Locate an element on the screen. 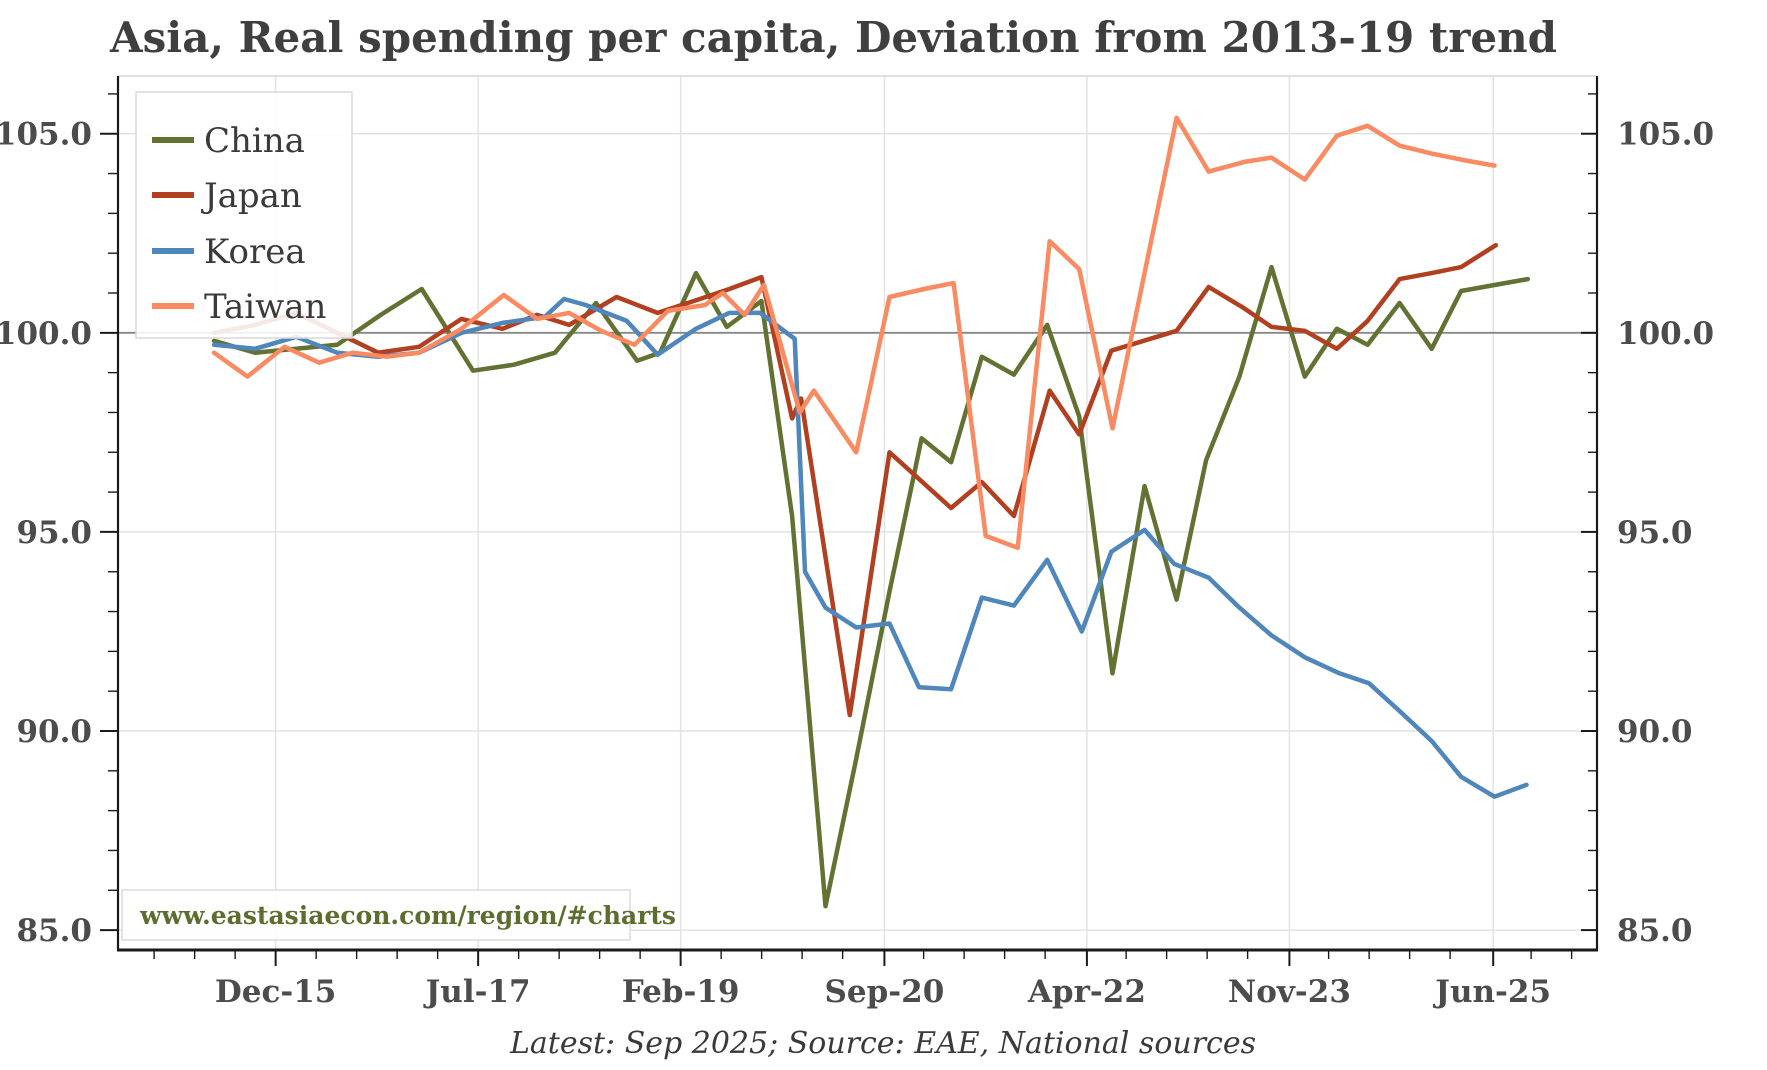 This screenshot has height=1070, width=1767. y-axis-labels-right: 85.0 90.0 95.0 100.0 105.0 is located at coordinates (1665, 533).